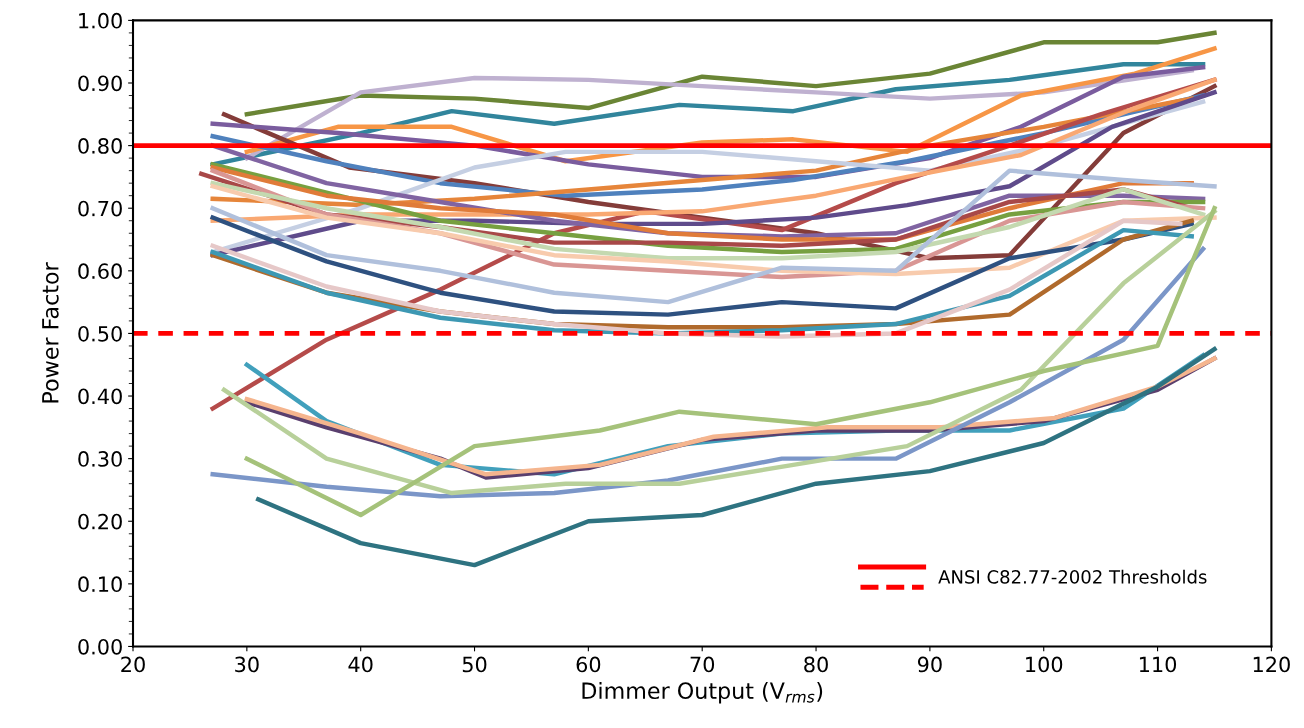  I want to click on y-tick-label: 0.70, so click(100, 208).